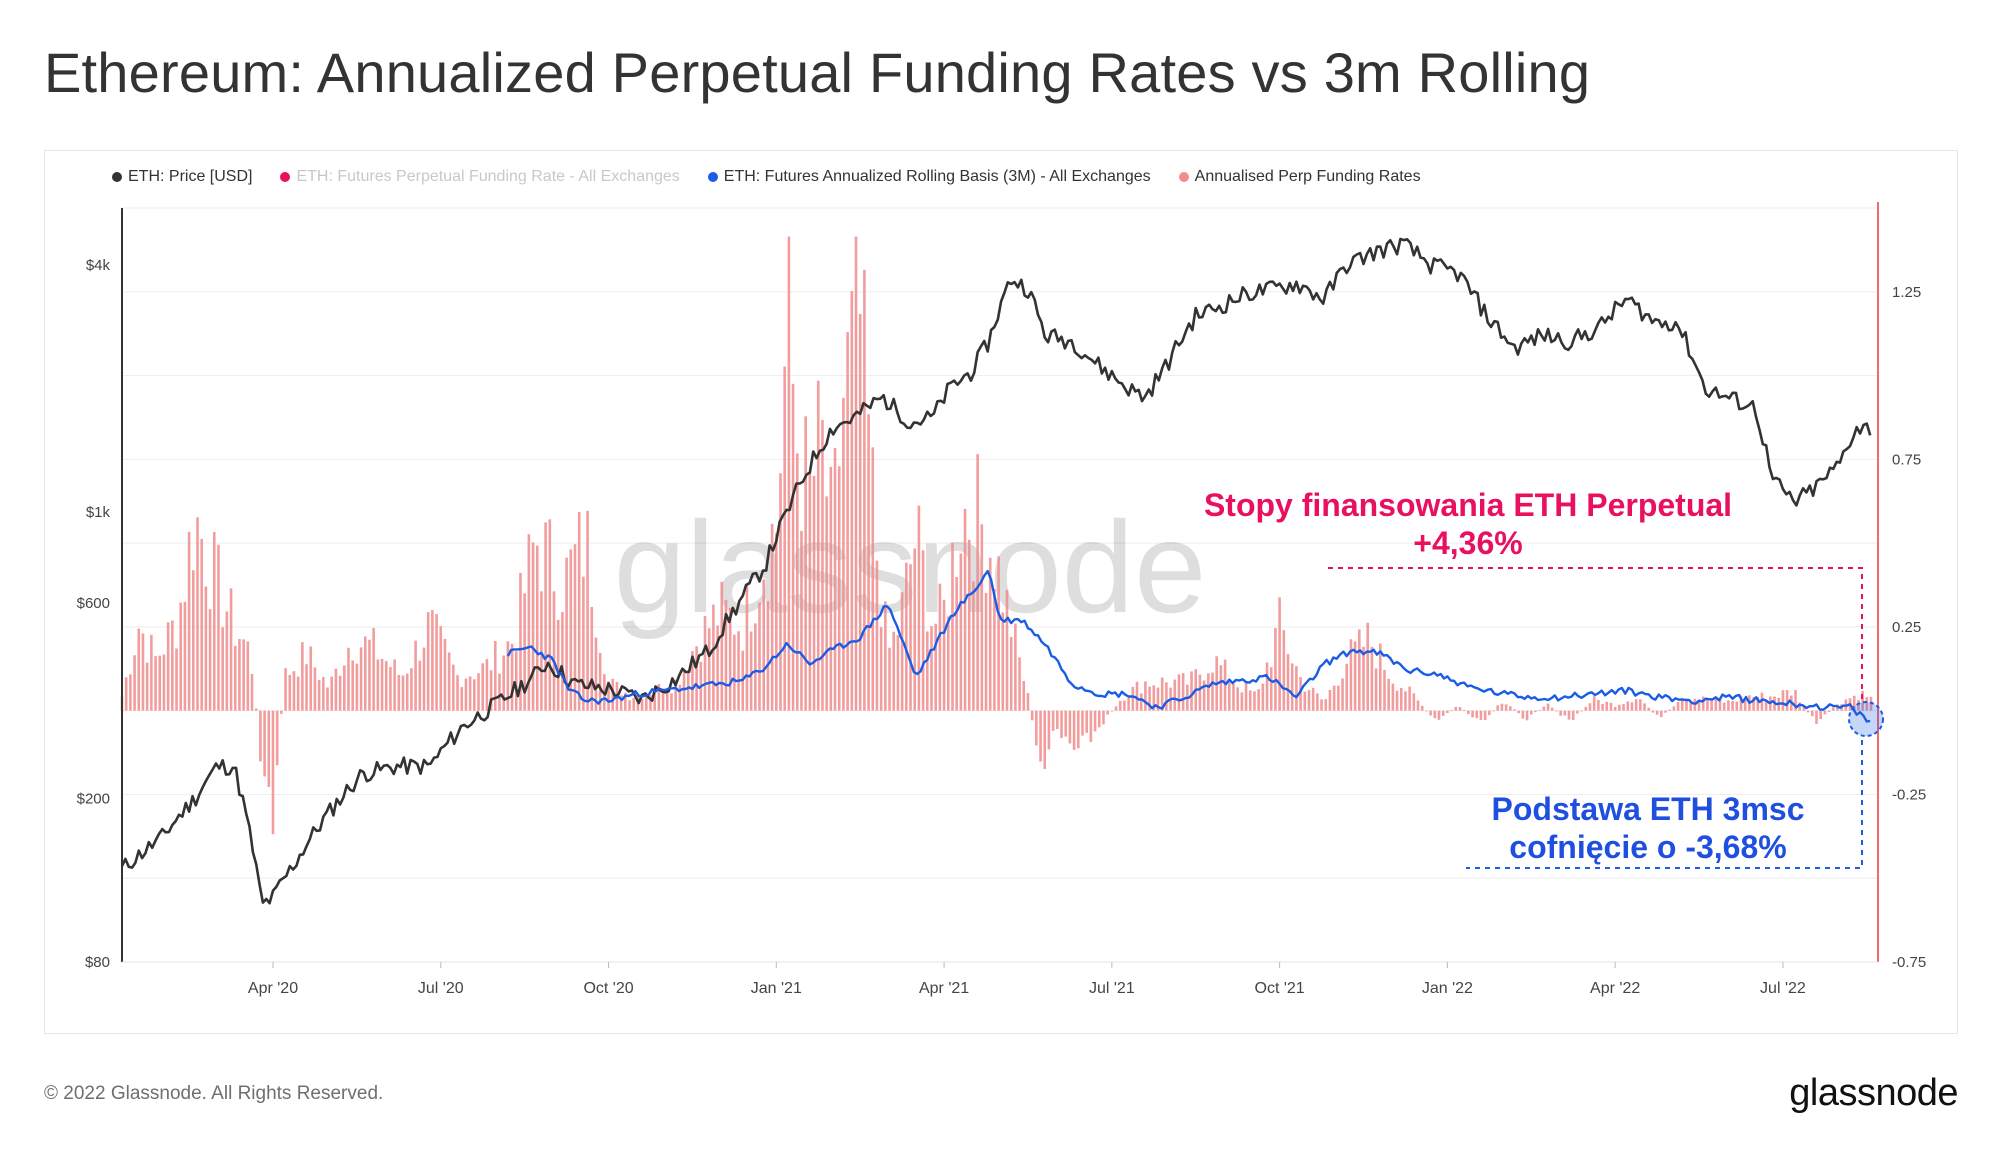  Describe the element at coordinates (1783, 988) in the screenshot. I see `x-tick-label: Jul '22` at that location.